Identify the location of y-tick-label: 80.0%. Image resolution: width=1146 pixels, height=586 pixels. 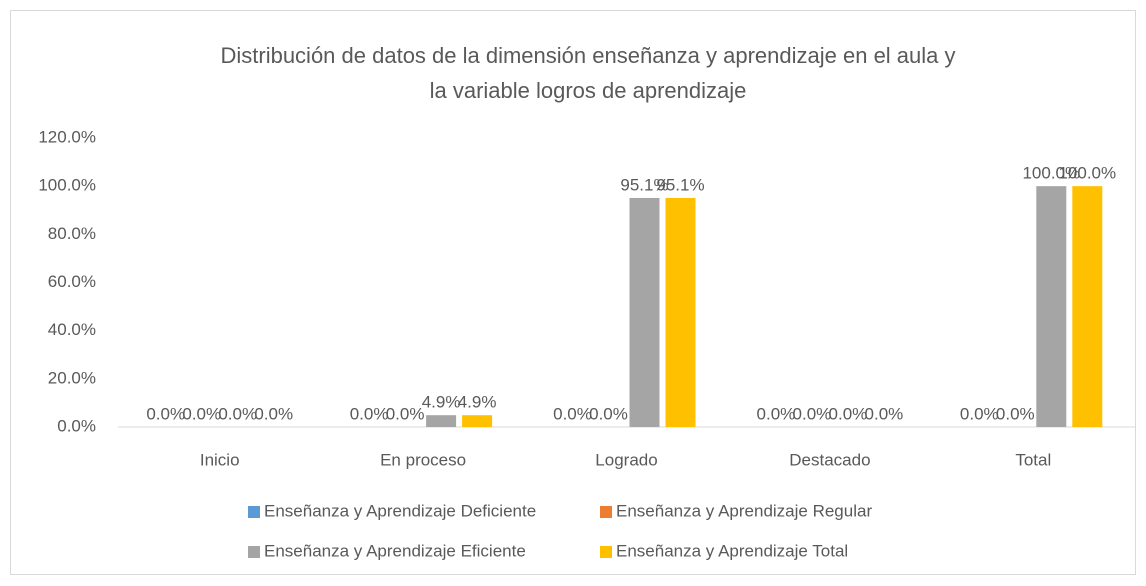
(72, 233).